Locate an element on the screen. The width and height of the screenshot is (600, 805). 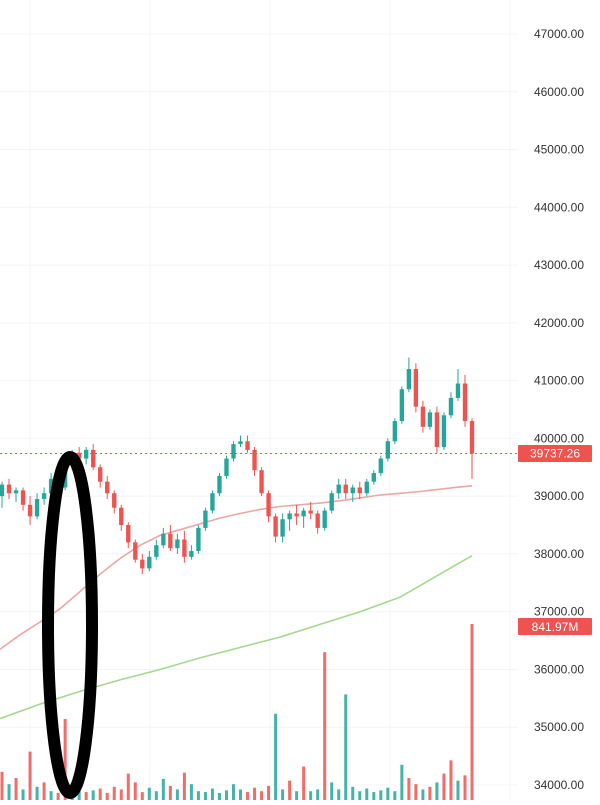
last-price-marker: 39737.26 is located at coordinates (555, 454).